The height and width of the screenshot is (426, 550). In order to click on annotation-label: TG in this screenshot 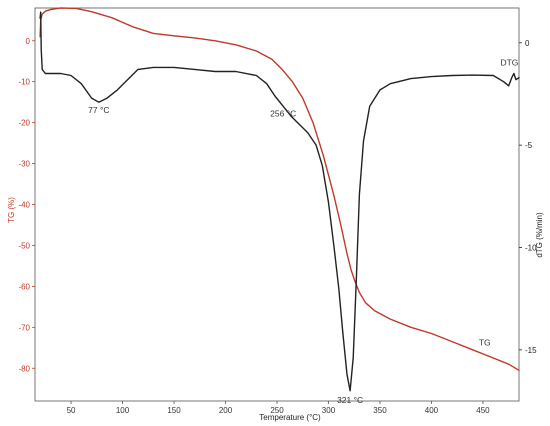, I will do `click(485, 343)`.